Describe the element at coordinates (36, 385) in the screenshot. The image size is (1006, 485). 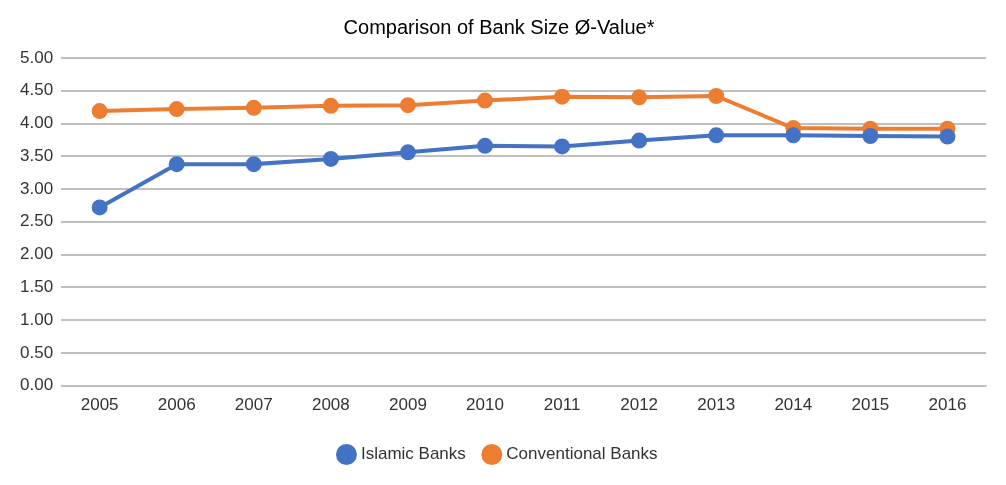
I see `y-tick-label: 0.00` at that location.